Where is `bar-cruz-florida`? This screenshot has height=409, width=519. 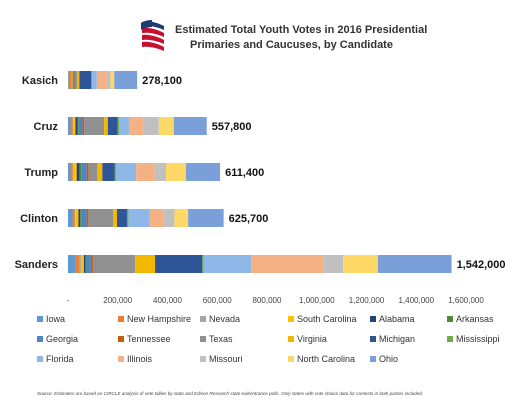 bar-cruz-florida is located at coordinates (123, 126).